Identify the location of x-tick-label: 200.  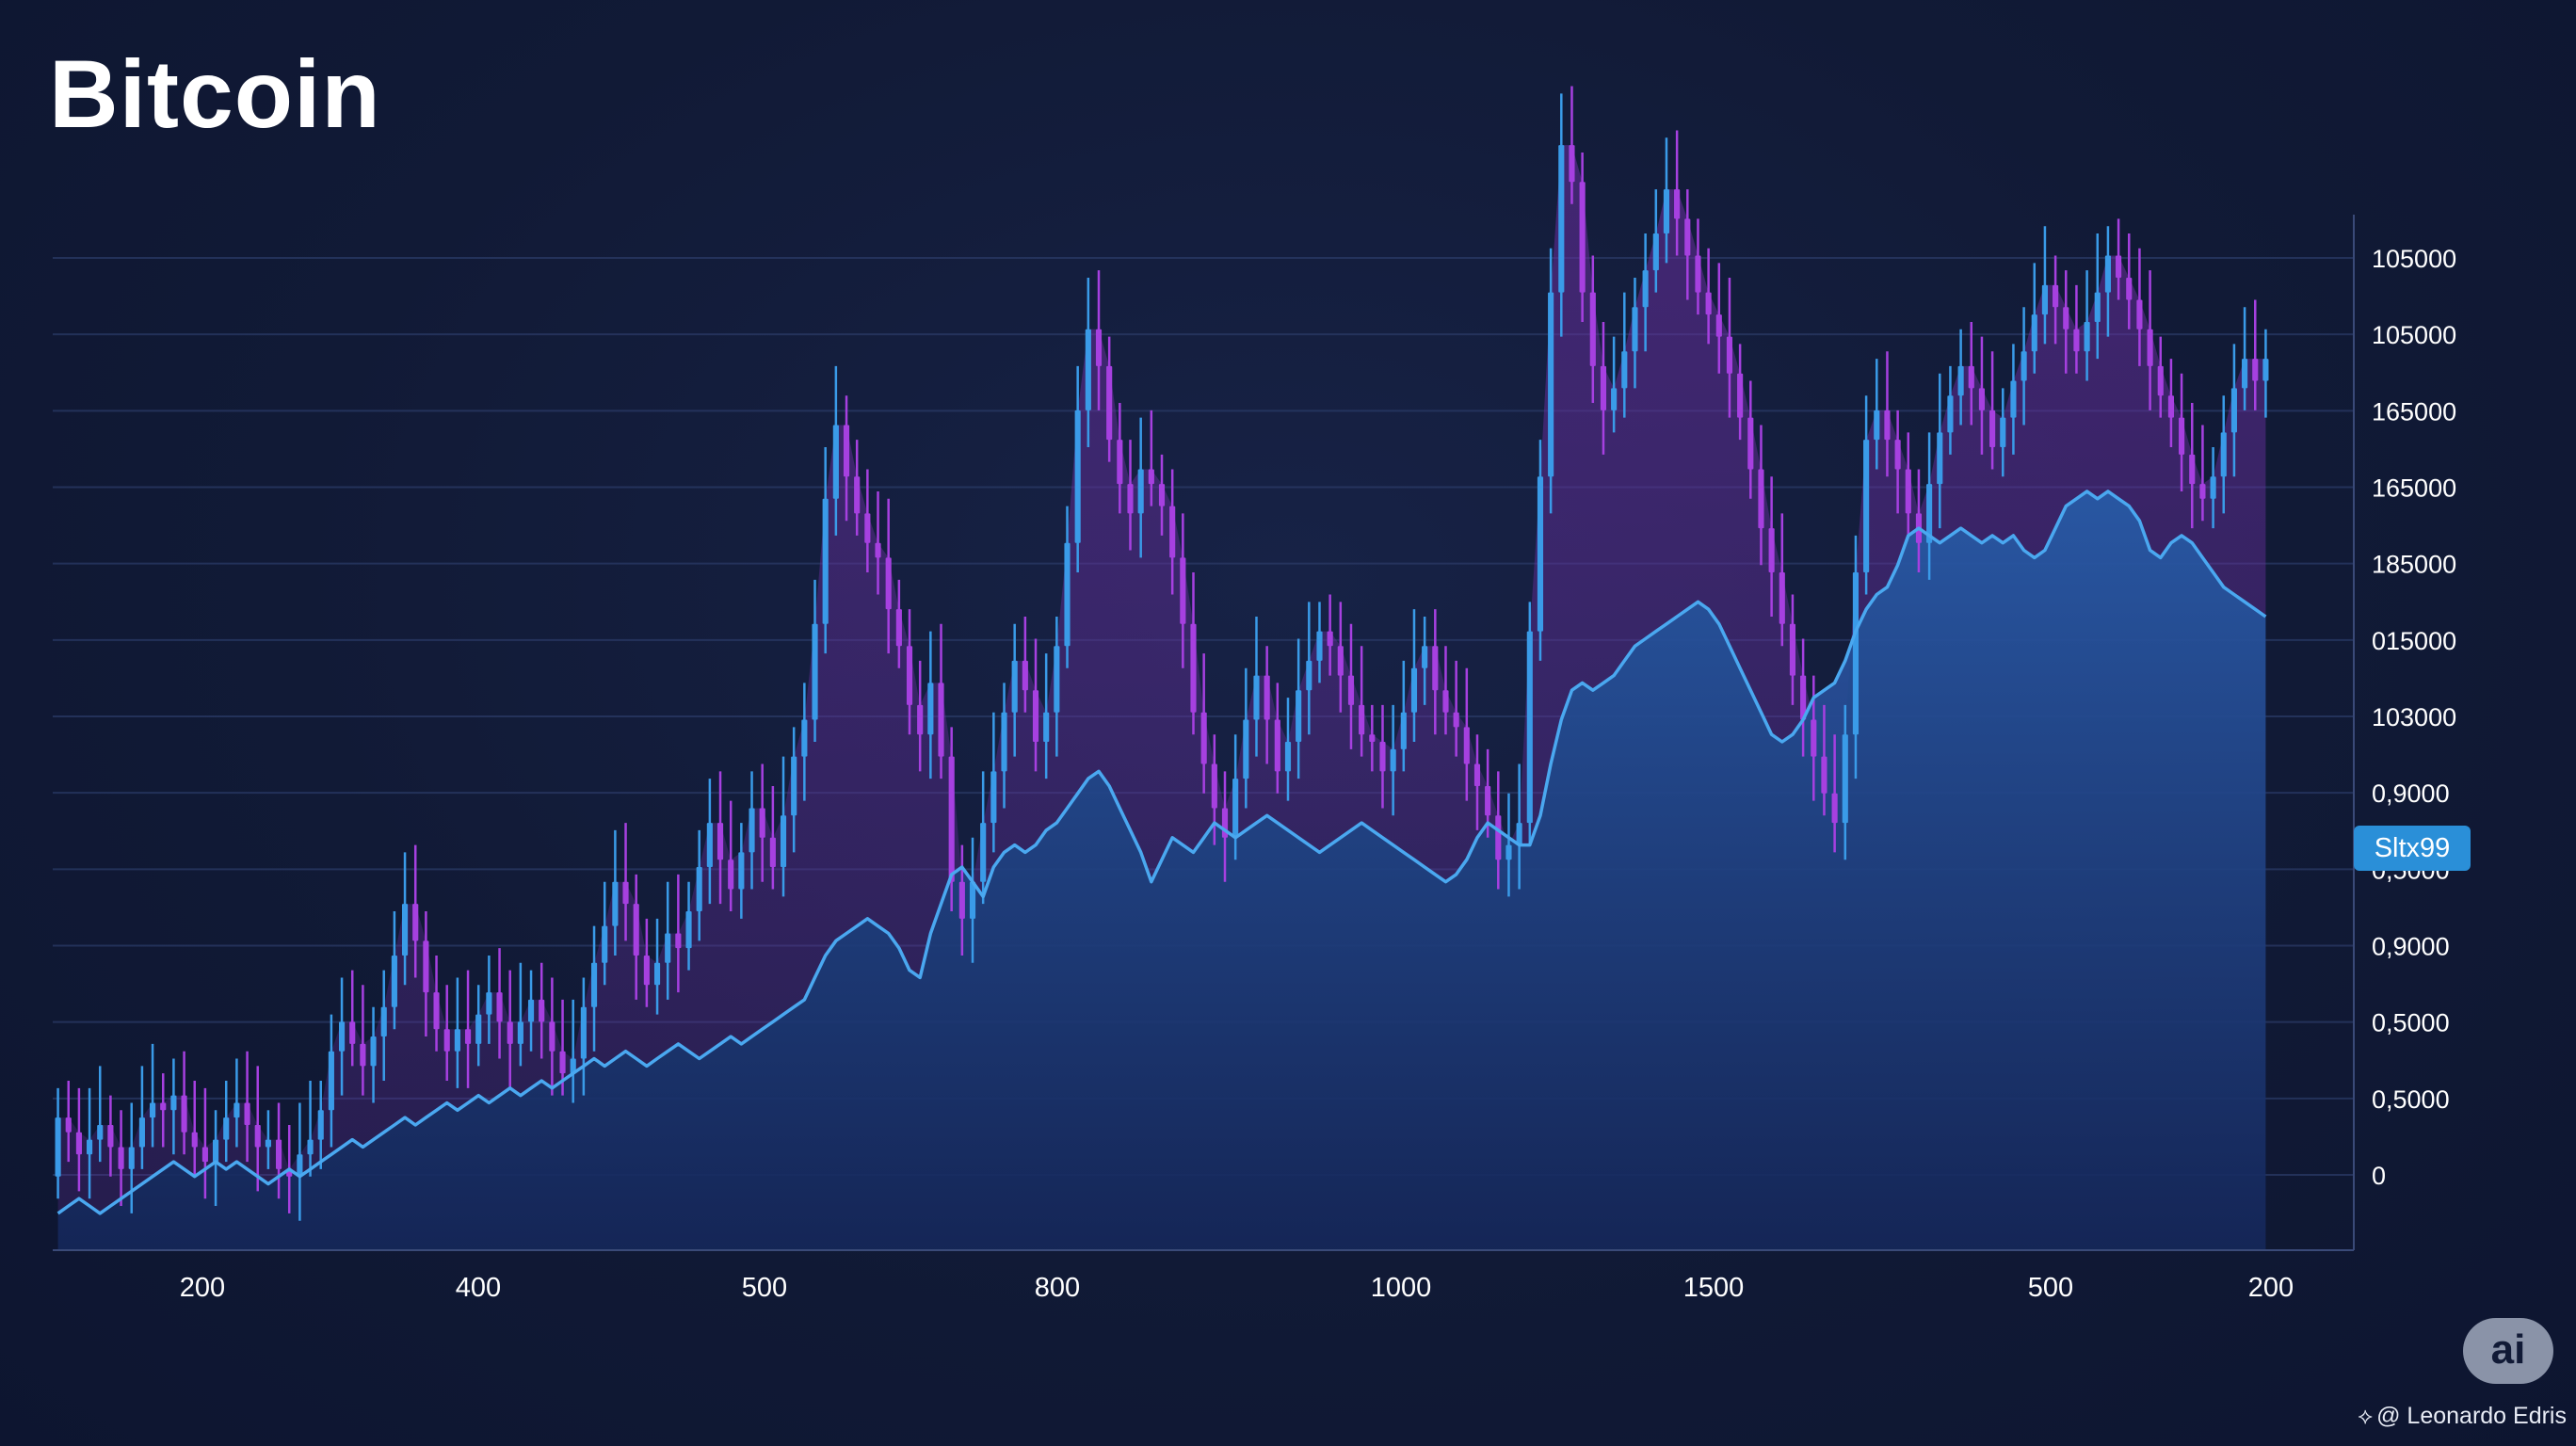
(202, 1288).